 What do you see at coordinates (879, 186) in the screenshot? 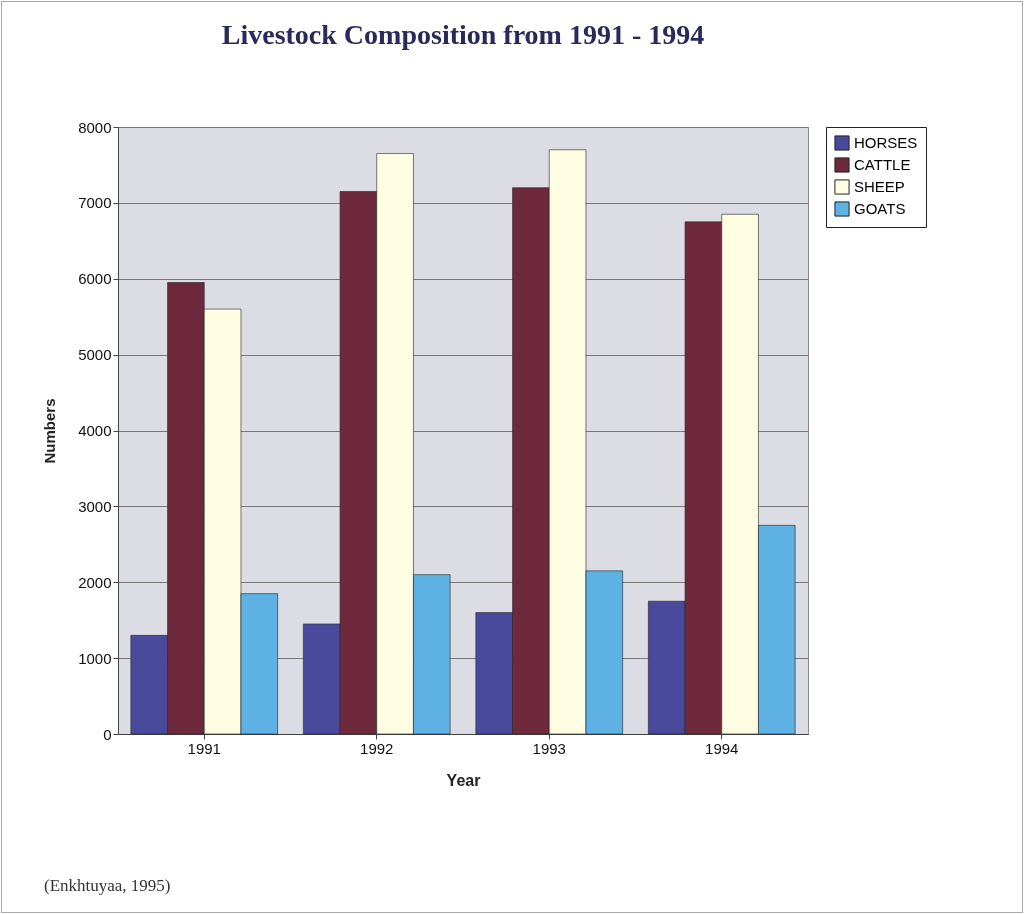
I see `legend-label: SHEEP` at bounding box center [879, 186].